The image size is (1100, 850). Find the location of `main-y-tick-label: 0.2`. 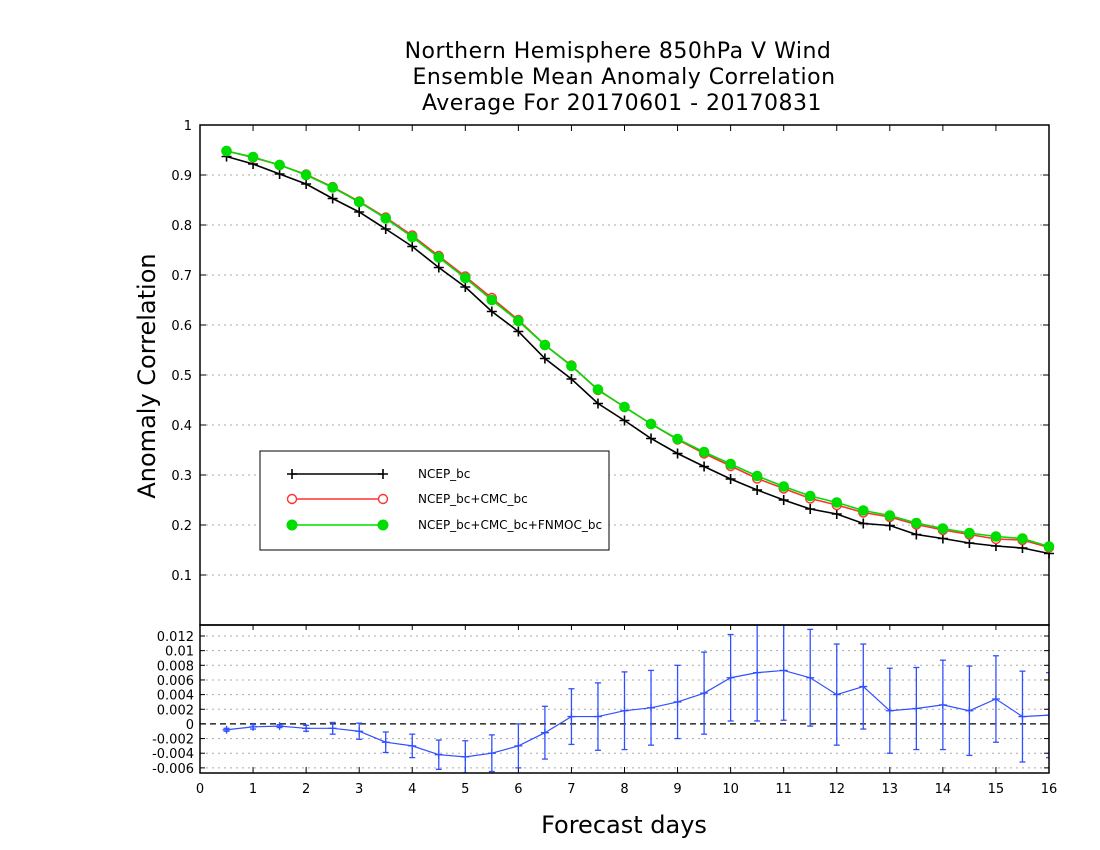

main-y-tick-label: 0.2 is located at coordinates (181, 526).